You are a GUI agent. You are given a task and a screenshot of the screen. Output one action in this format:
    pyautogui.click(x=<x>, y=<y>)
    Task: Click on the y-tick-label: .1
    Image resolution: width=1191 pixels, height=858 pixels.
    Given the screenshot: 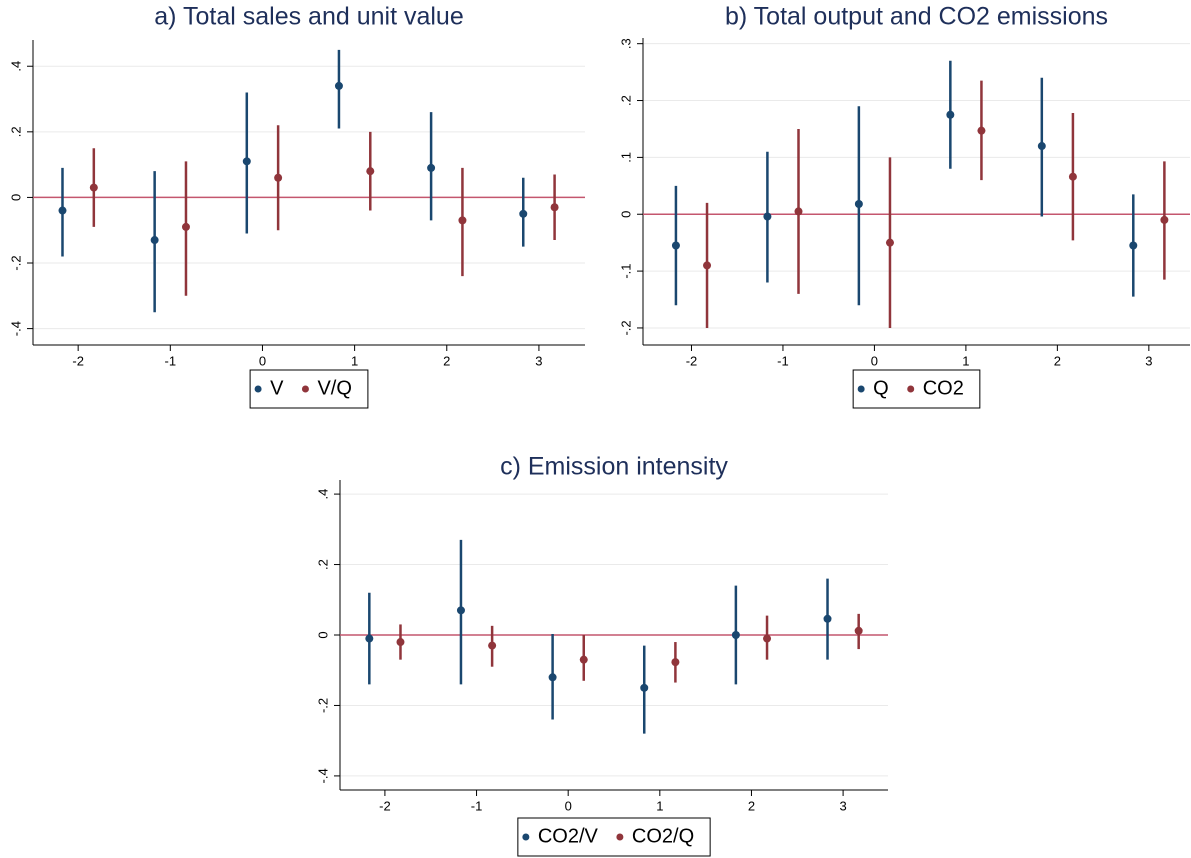 What is the action you would take?
    pyautogui.click(x=625, y=157)
    